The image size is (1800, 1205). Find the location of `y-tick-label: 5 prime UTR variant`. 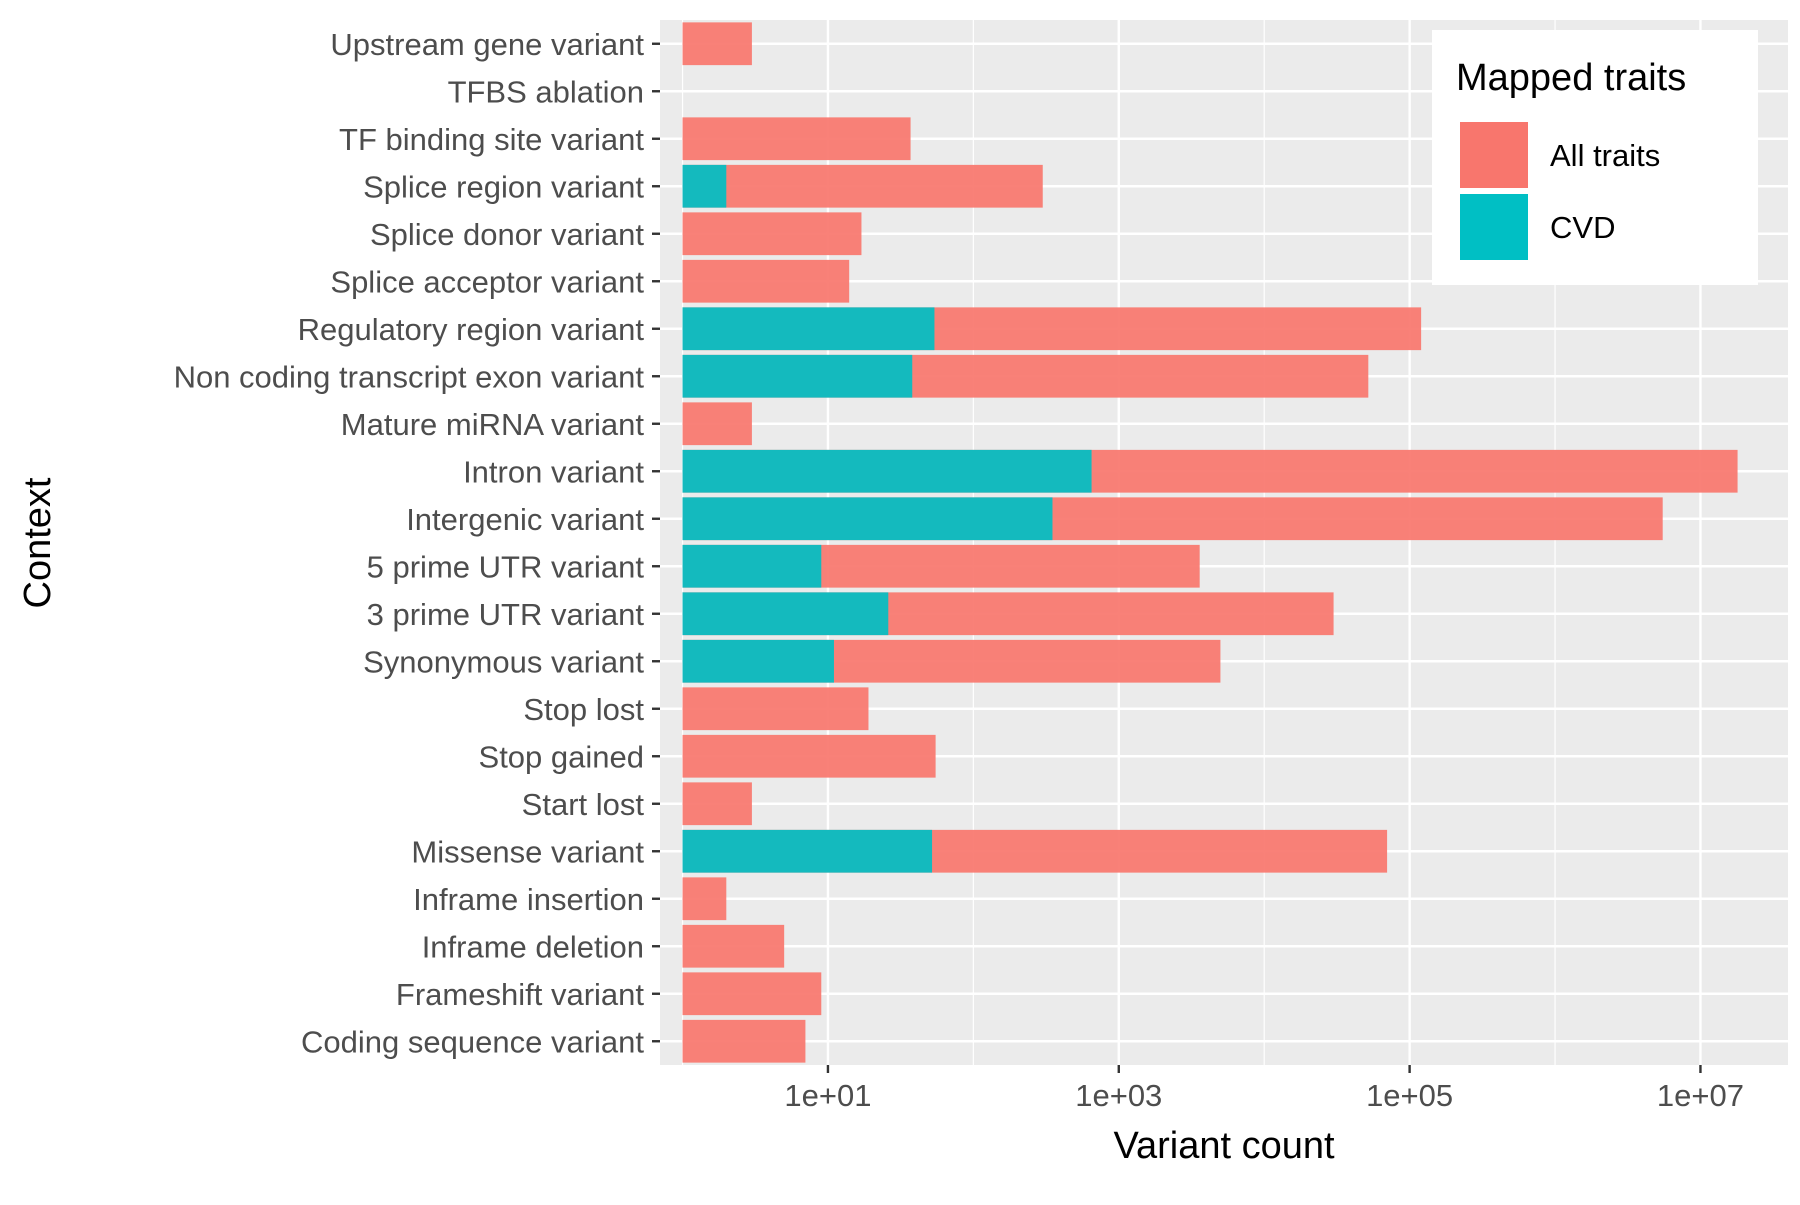

y-tick-label: 5 prime UTR variant is located at coordinates (506, 566).